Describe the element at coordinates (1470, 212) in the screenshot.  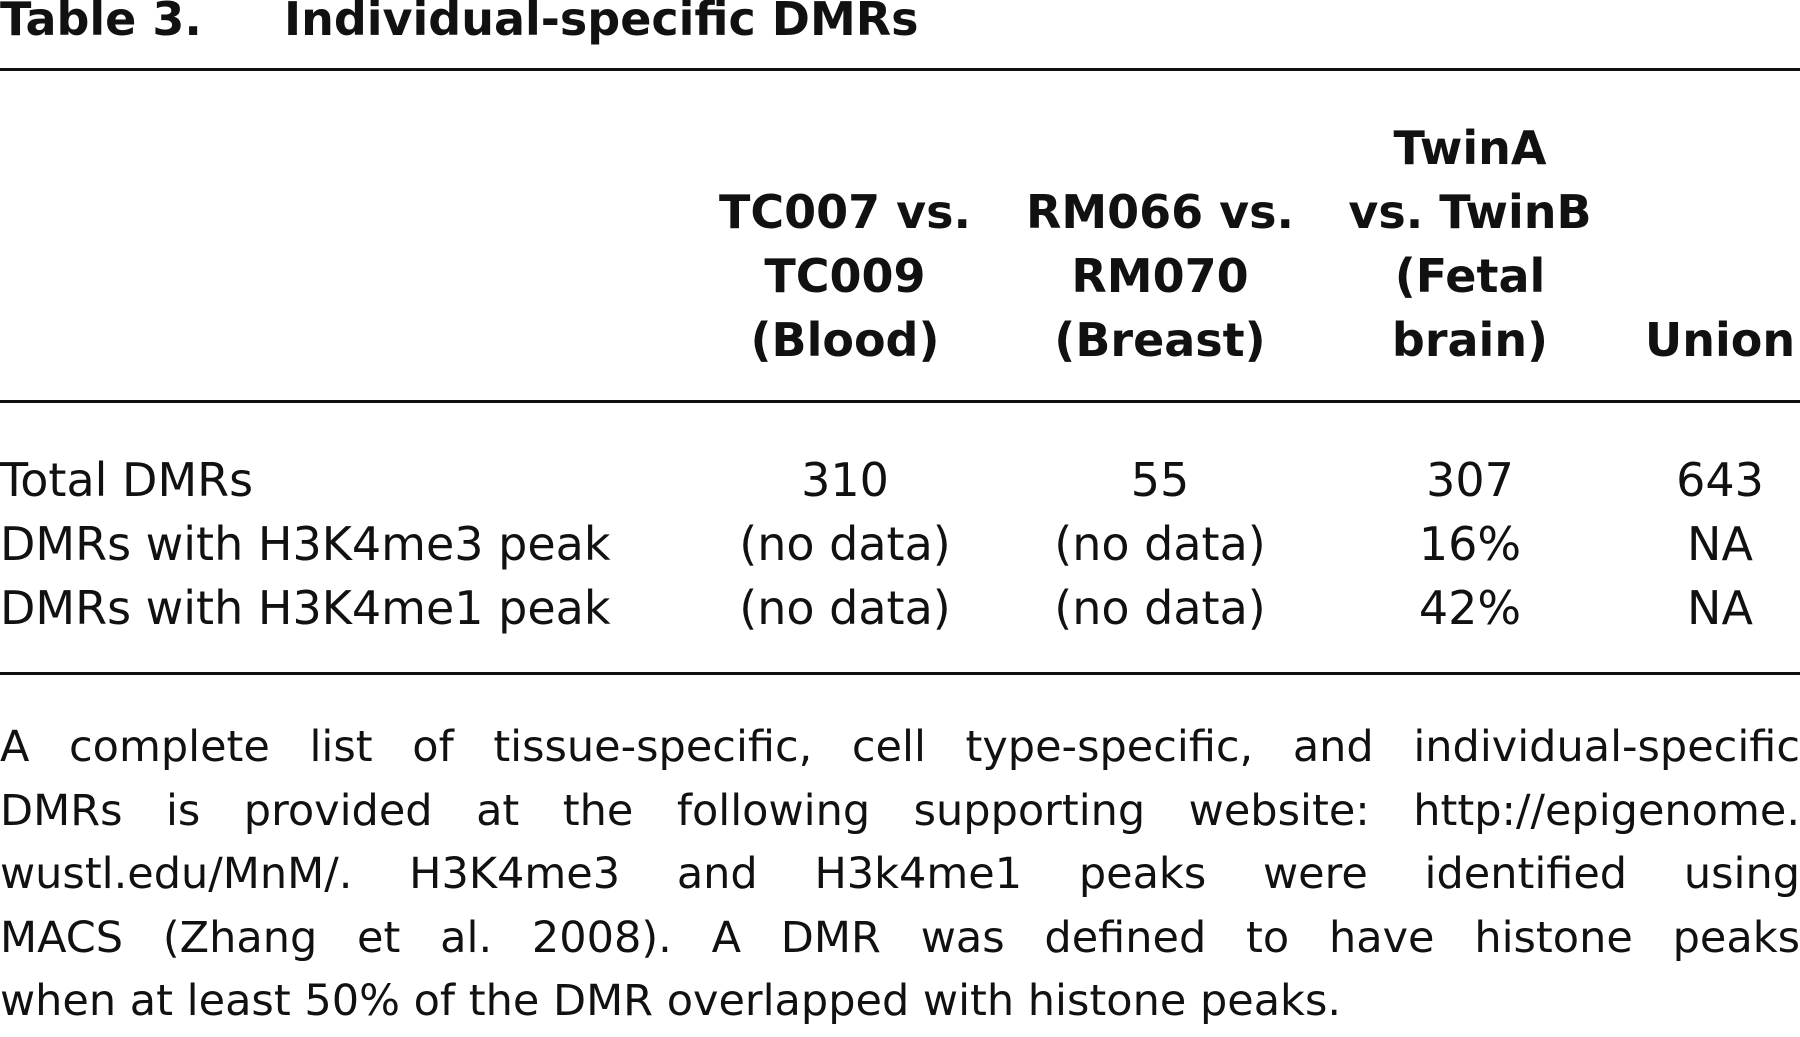
I see `column-header-line: vs. TwinB` at that location.